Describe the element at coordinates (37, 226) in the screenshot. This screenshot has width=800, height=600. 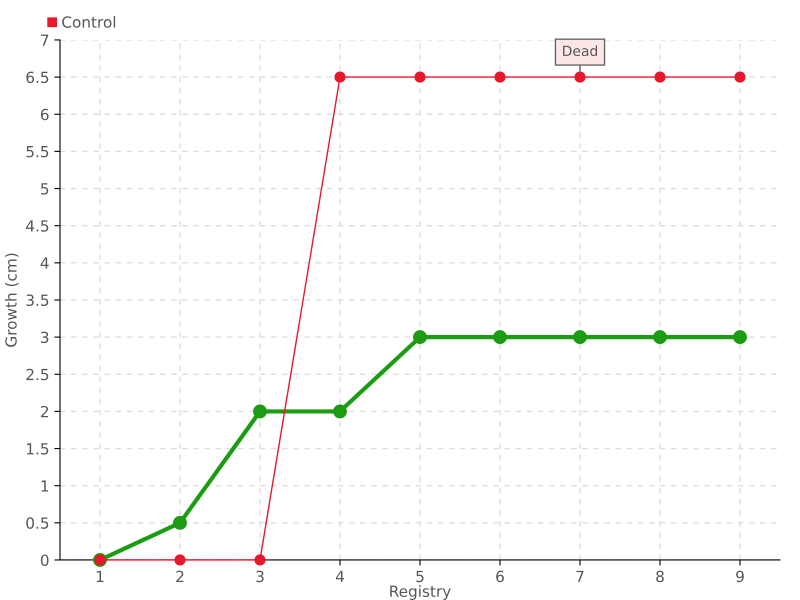
I see `y-tick-label: 4.5` at that location.